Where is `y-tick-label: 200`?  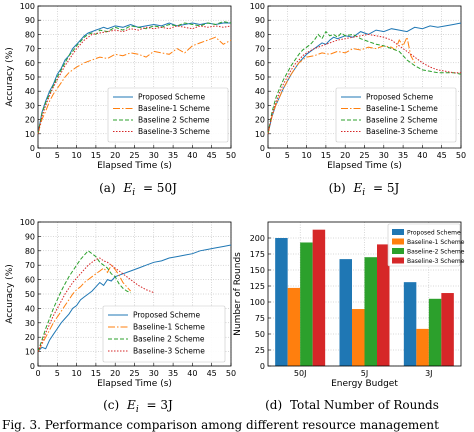 y-tick-label: 200 is located at coordinates (257, 238).